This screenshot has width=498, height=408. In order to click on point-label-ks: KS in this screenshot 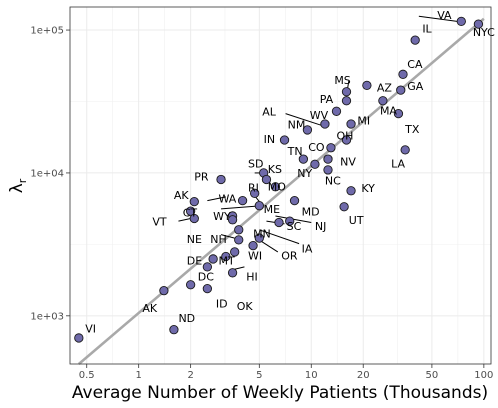, I will do `click(275, 169)`.